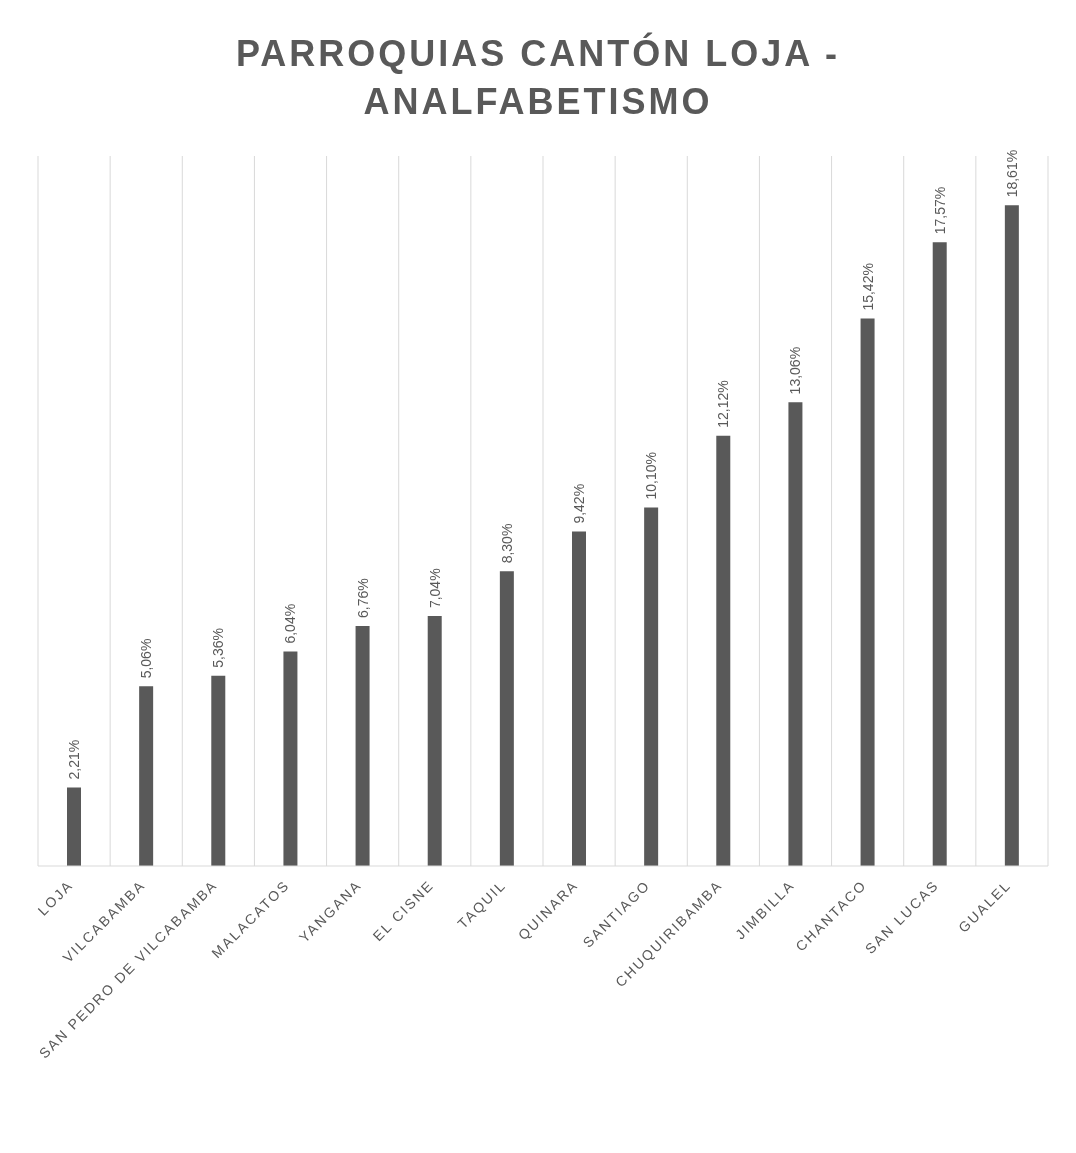 The height and width of the screenshot is (1153, 1076). What do you see at coordinates (538, 77) in the screenshot?
I see `chart-title: PARROQUIAS CANTÓN LOJA - ANALFABETISMO` at bounding box center [538, 77].